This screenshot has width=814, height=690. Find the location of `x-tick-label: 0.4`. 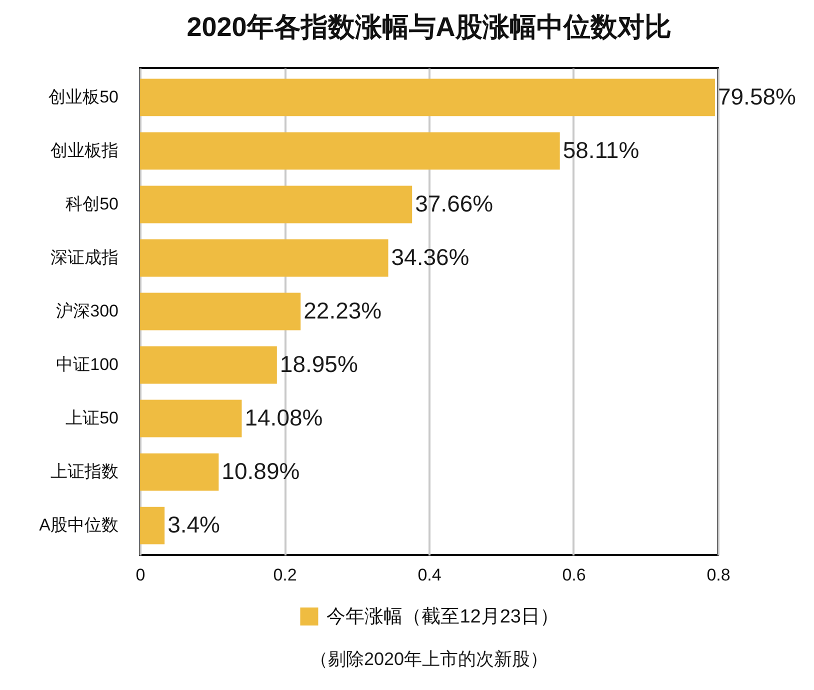

x-tick-label: 0.4 is located at coordinates (430, 575).